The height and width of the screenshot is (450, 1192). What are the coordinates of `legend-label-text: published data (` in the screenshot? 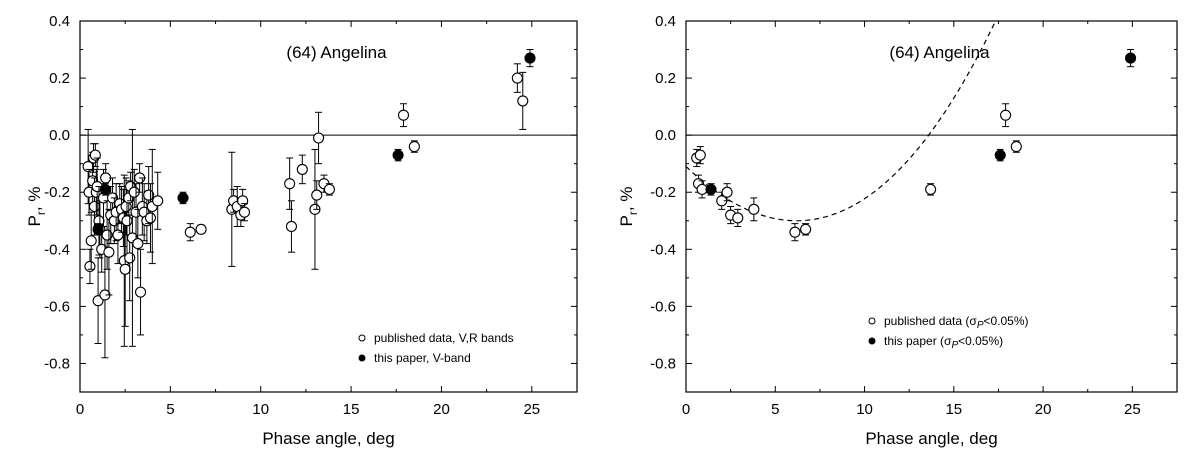 It's located at (926, 321).